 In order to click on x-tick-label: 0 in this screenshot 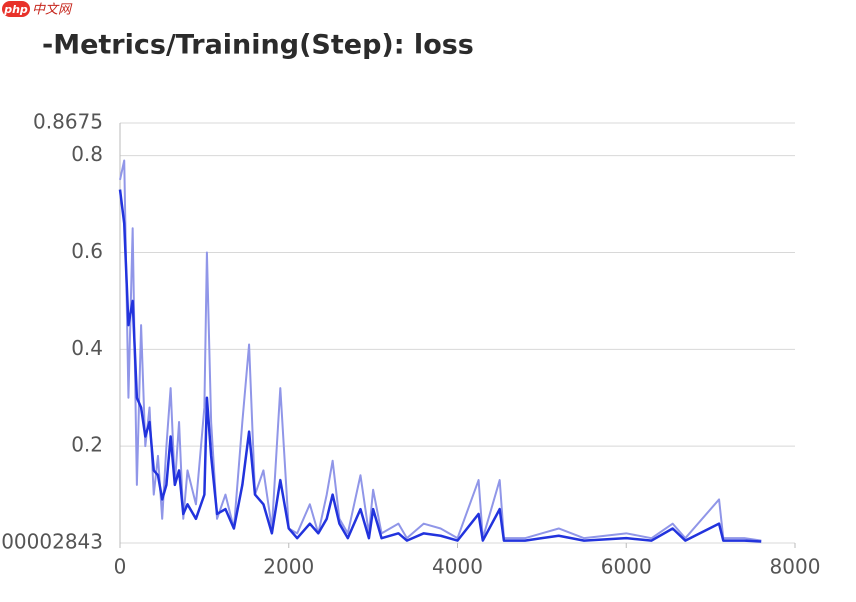, I will do `click(120, 567)`.